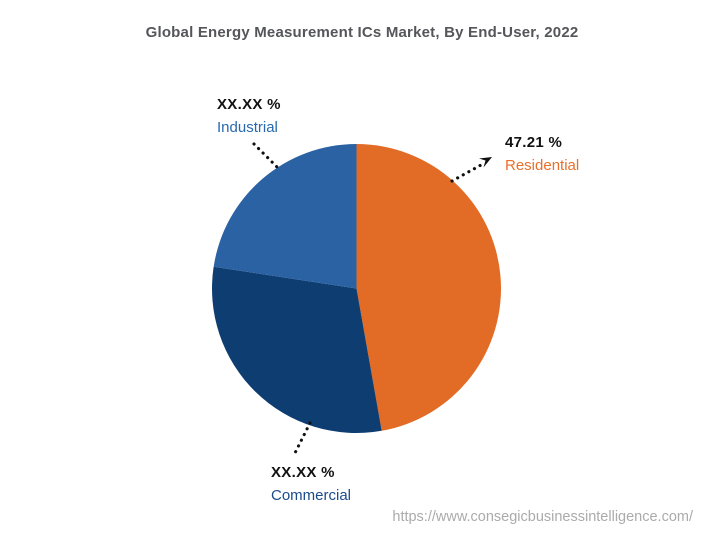 This screenshot has width=724, height=543. I want to click on commercial-value: XX.XX %, so click(303, 472).